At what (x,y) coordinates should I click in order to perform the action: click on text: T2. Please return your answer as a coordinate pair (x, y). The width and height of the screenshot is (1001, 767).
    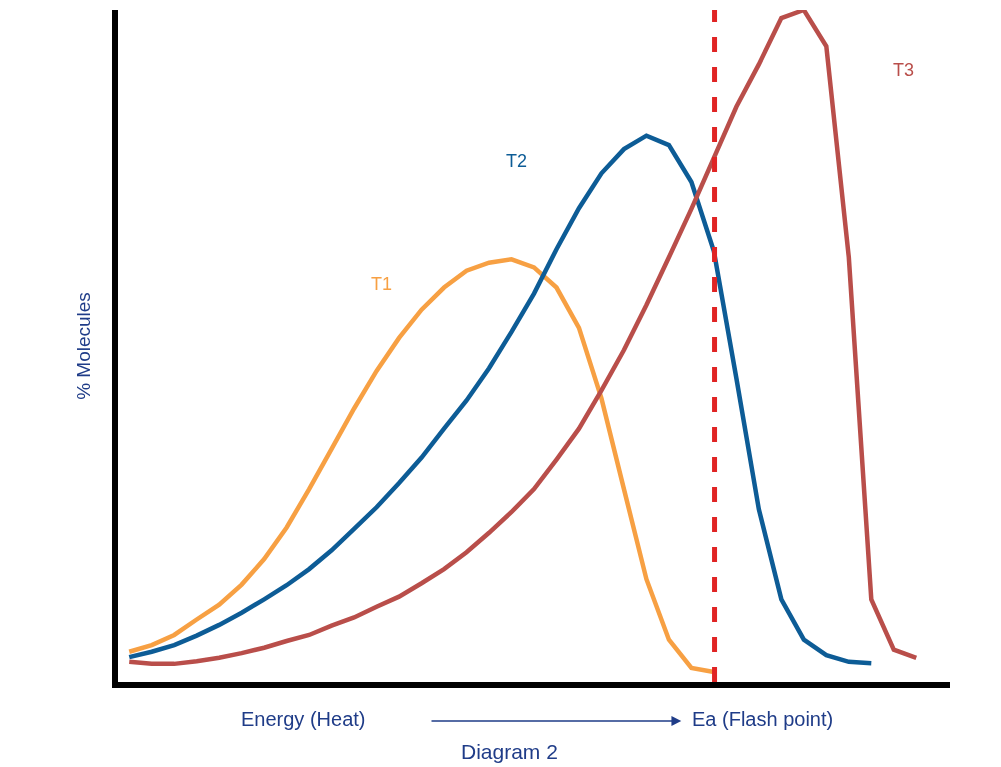
    Looking at the image, I should click on (517, 161).